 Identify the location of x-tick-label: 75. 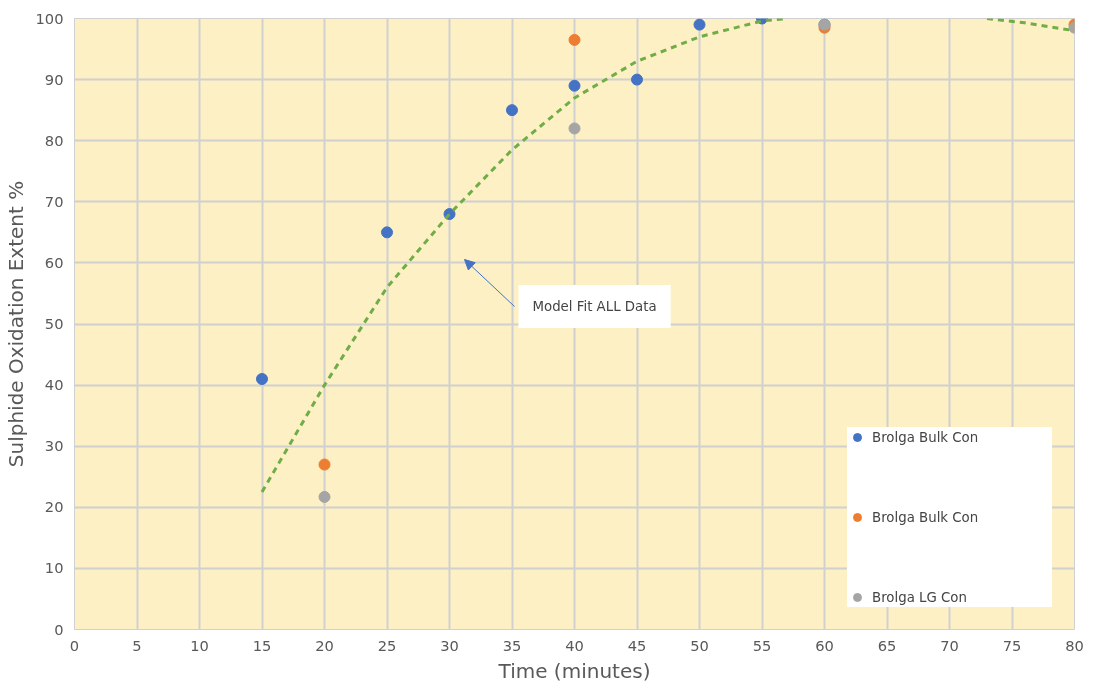
(1012, 645).